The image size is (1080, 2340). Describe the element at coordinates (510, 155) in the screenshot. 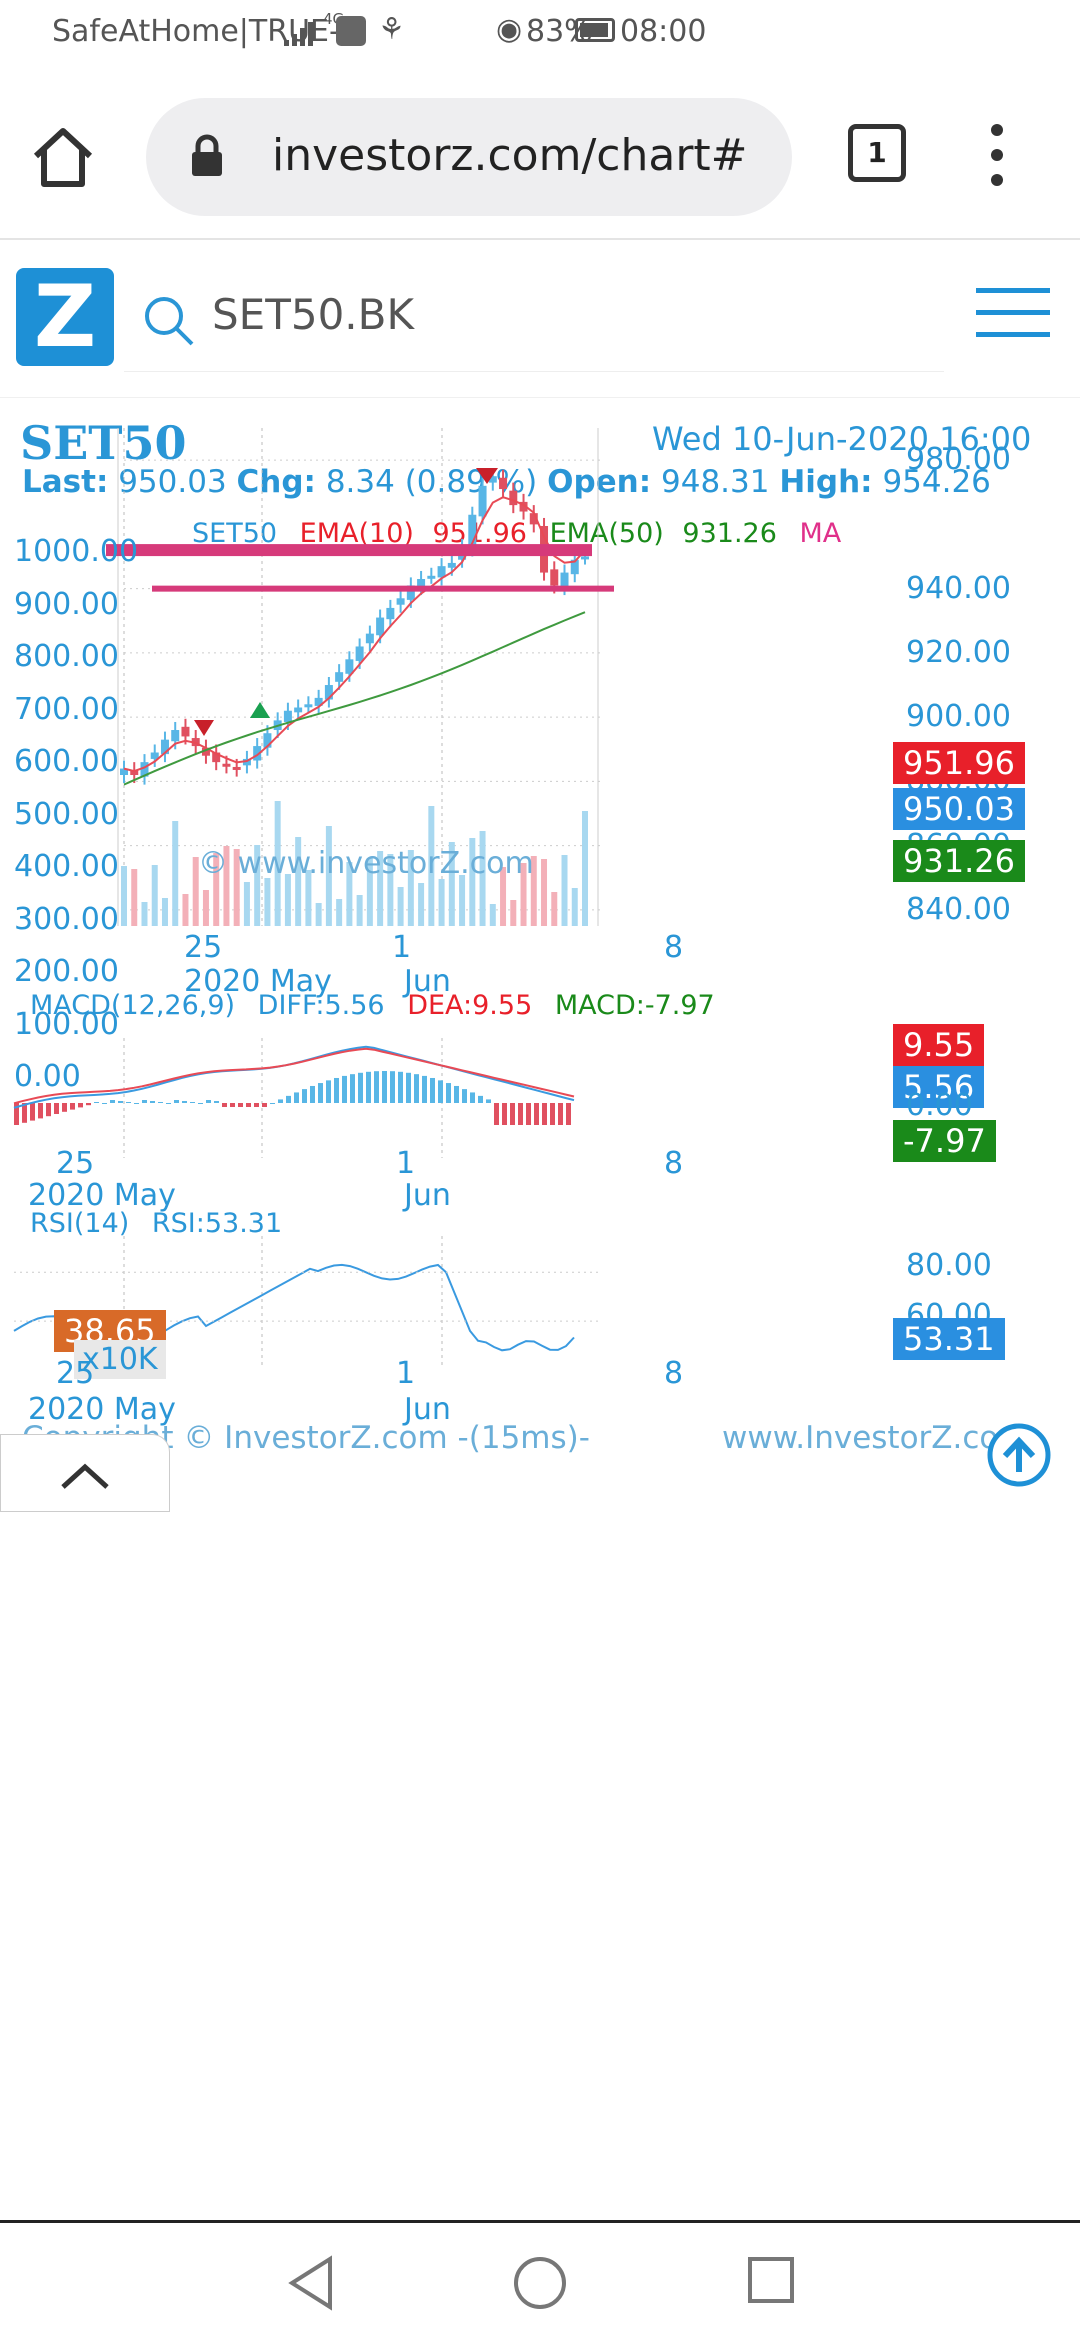

I see `url-text: investorz.com/chart#` at that location.